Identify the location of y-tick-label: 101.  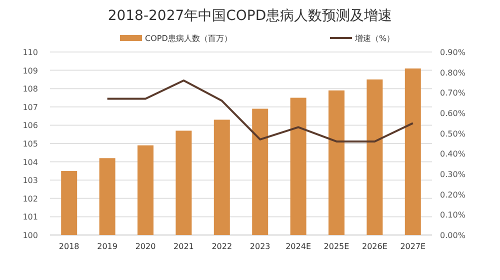
(30, 217).